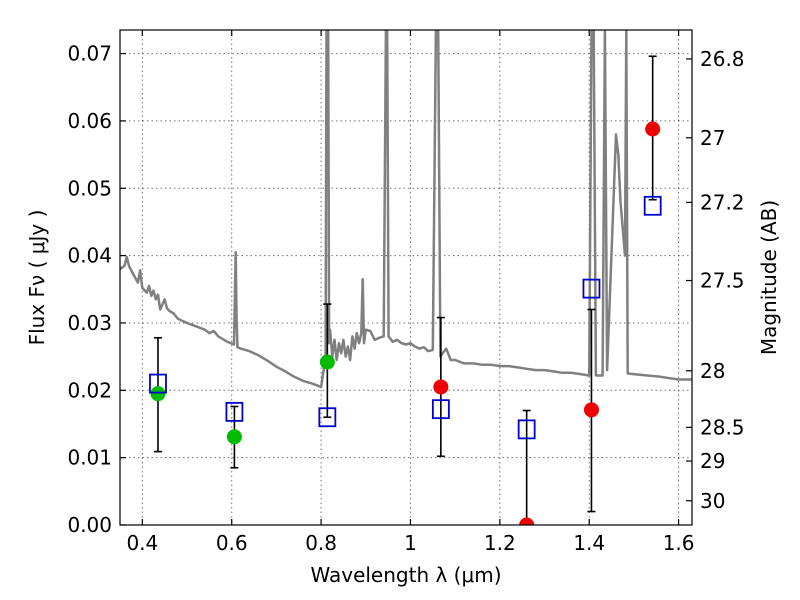 The width and height of the screenshot is (800, 600). Describe the element at coordinates (769, 277) in the screenshot. I see `y-axis-label-right: Magnitude (AB)` at that location.